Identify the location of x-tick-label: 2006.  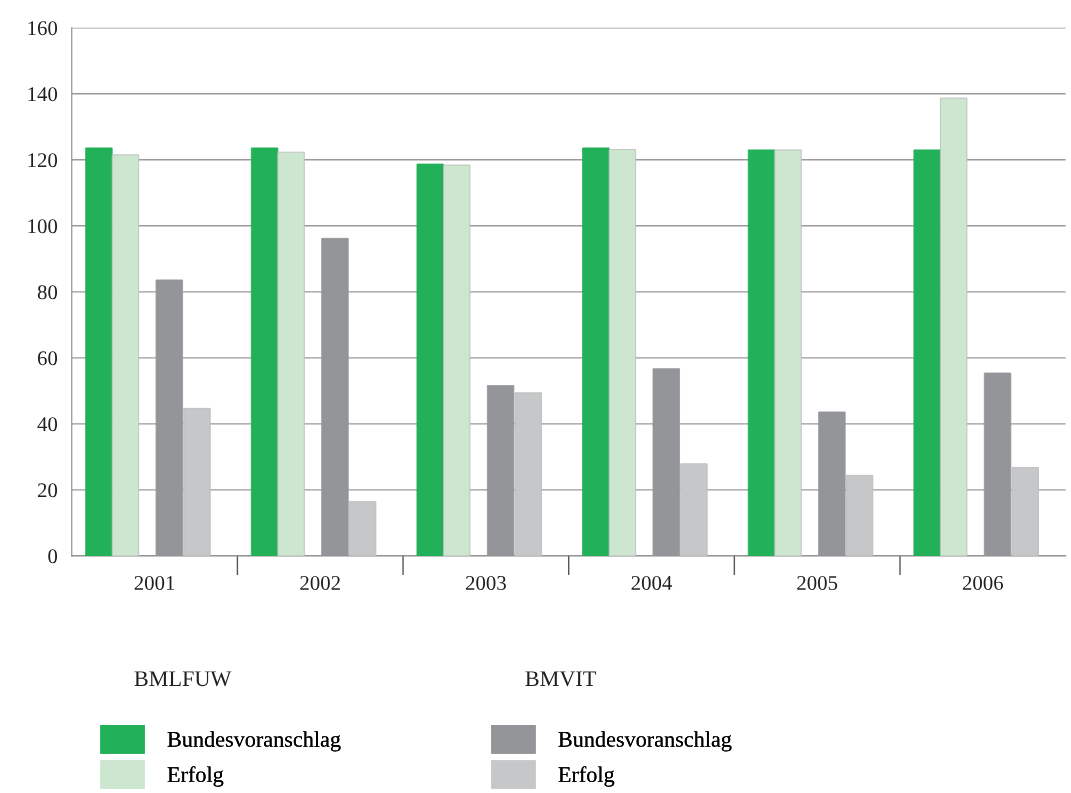
(983, 582).